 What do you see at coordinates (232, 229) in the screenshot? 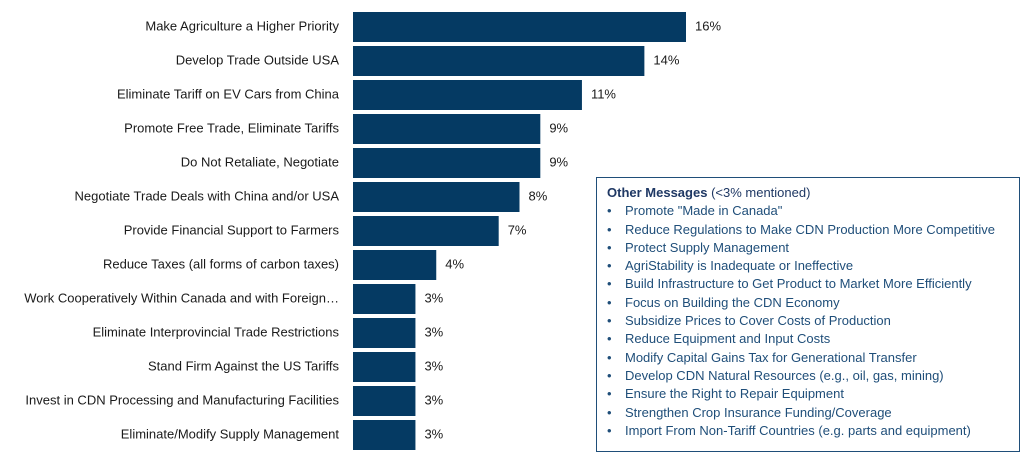
I see `category-label: Provide Financial Support to Farmers` at bounding box center [232, 229].